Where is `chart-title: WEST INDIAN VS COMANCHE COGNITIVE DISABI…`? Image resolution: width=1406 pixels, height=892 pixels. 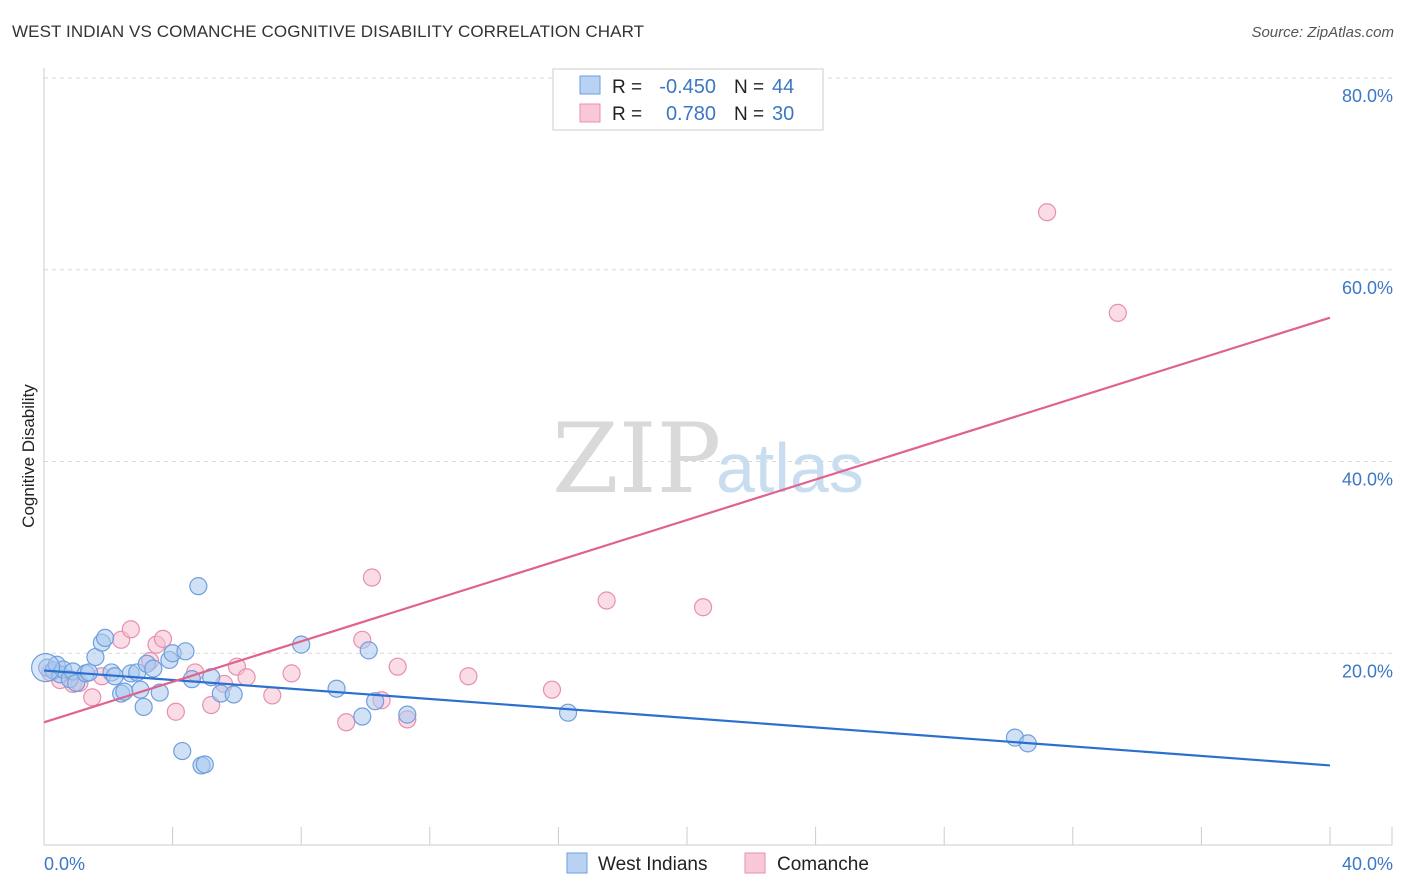
chart-title: WEST INDIAN VS COMANCHE COGNITIVE DISABI… is located at coordinates (328, 31).